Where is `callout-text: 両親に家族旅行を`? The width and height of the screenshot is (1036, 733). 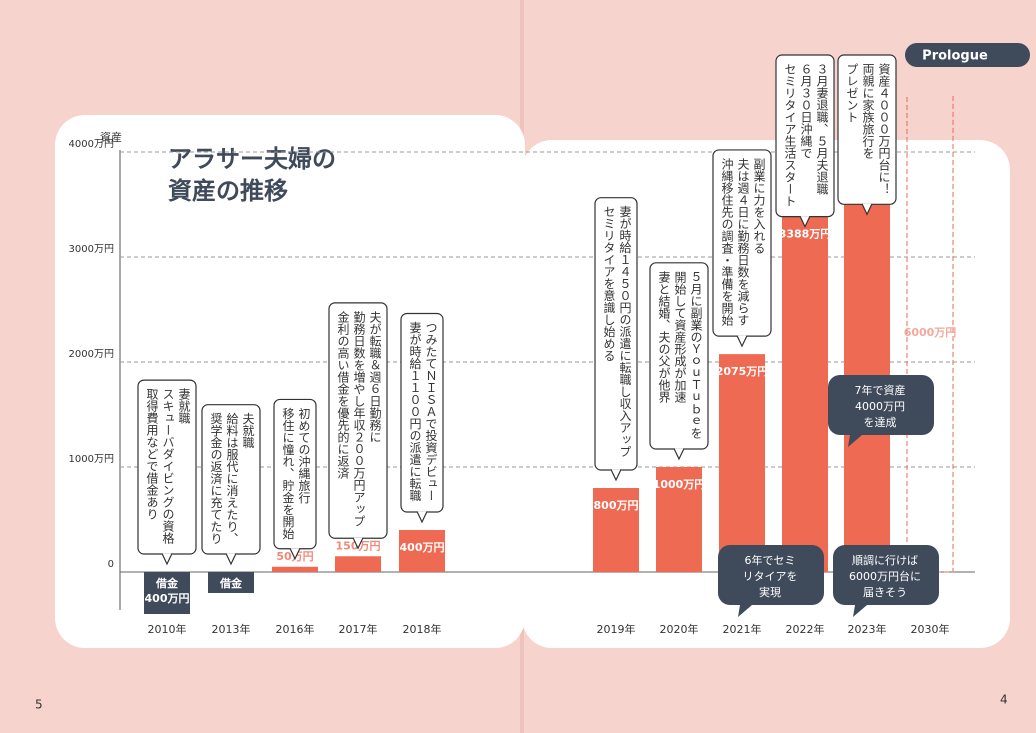
callout-text: 両親に家族旅行を is located at coordinates (868, 111).